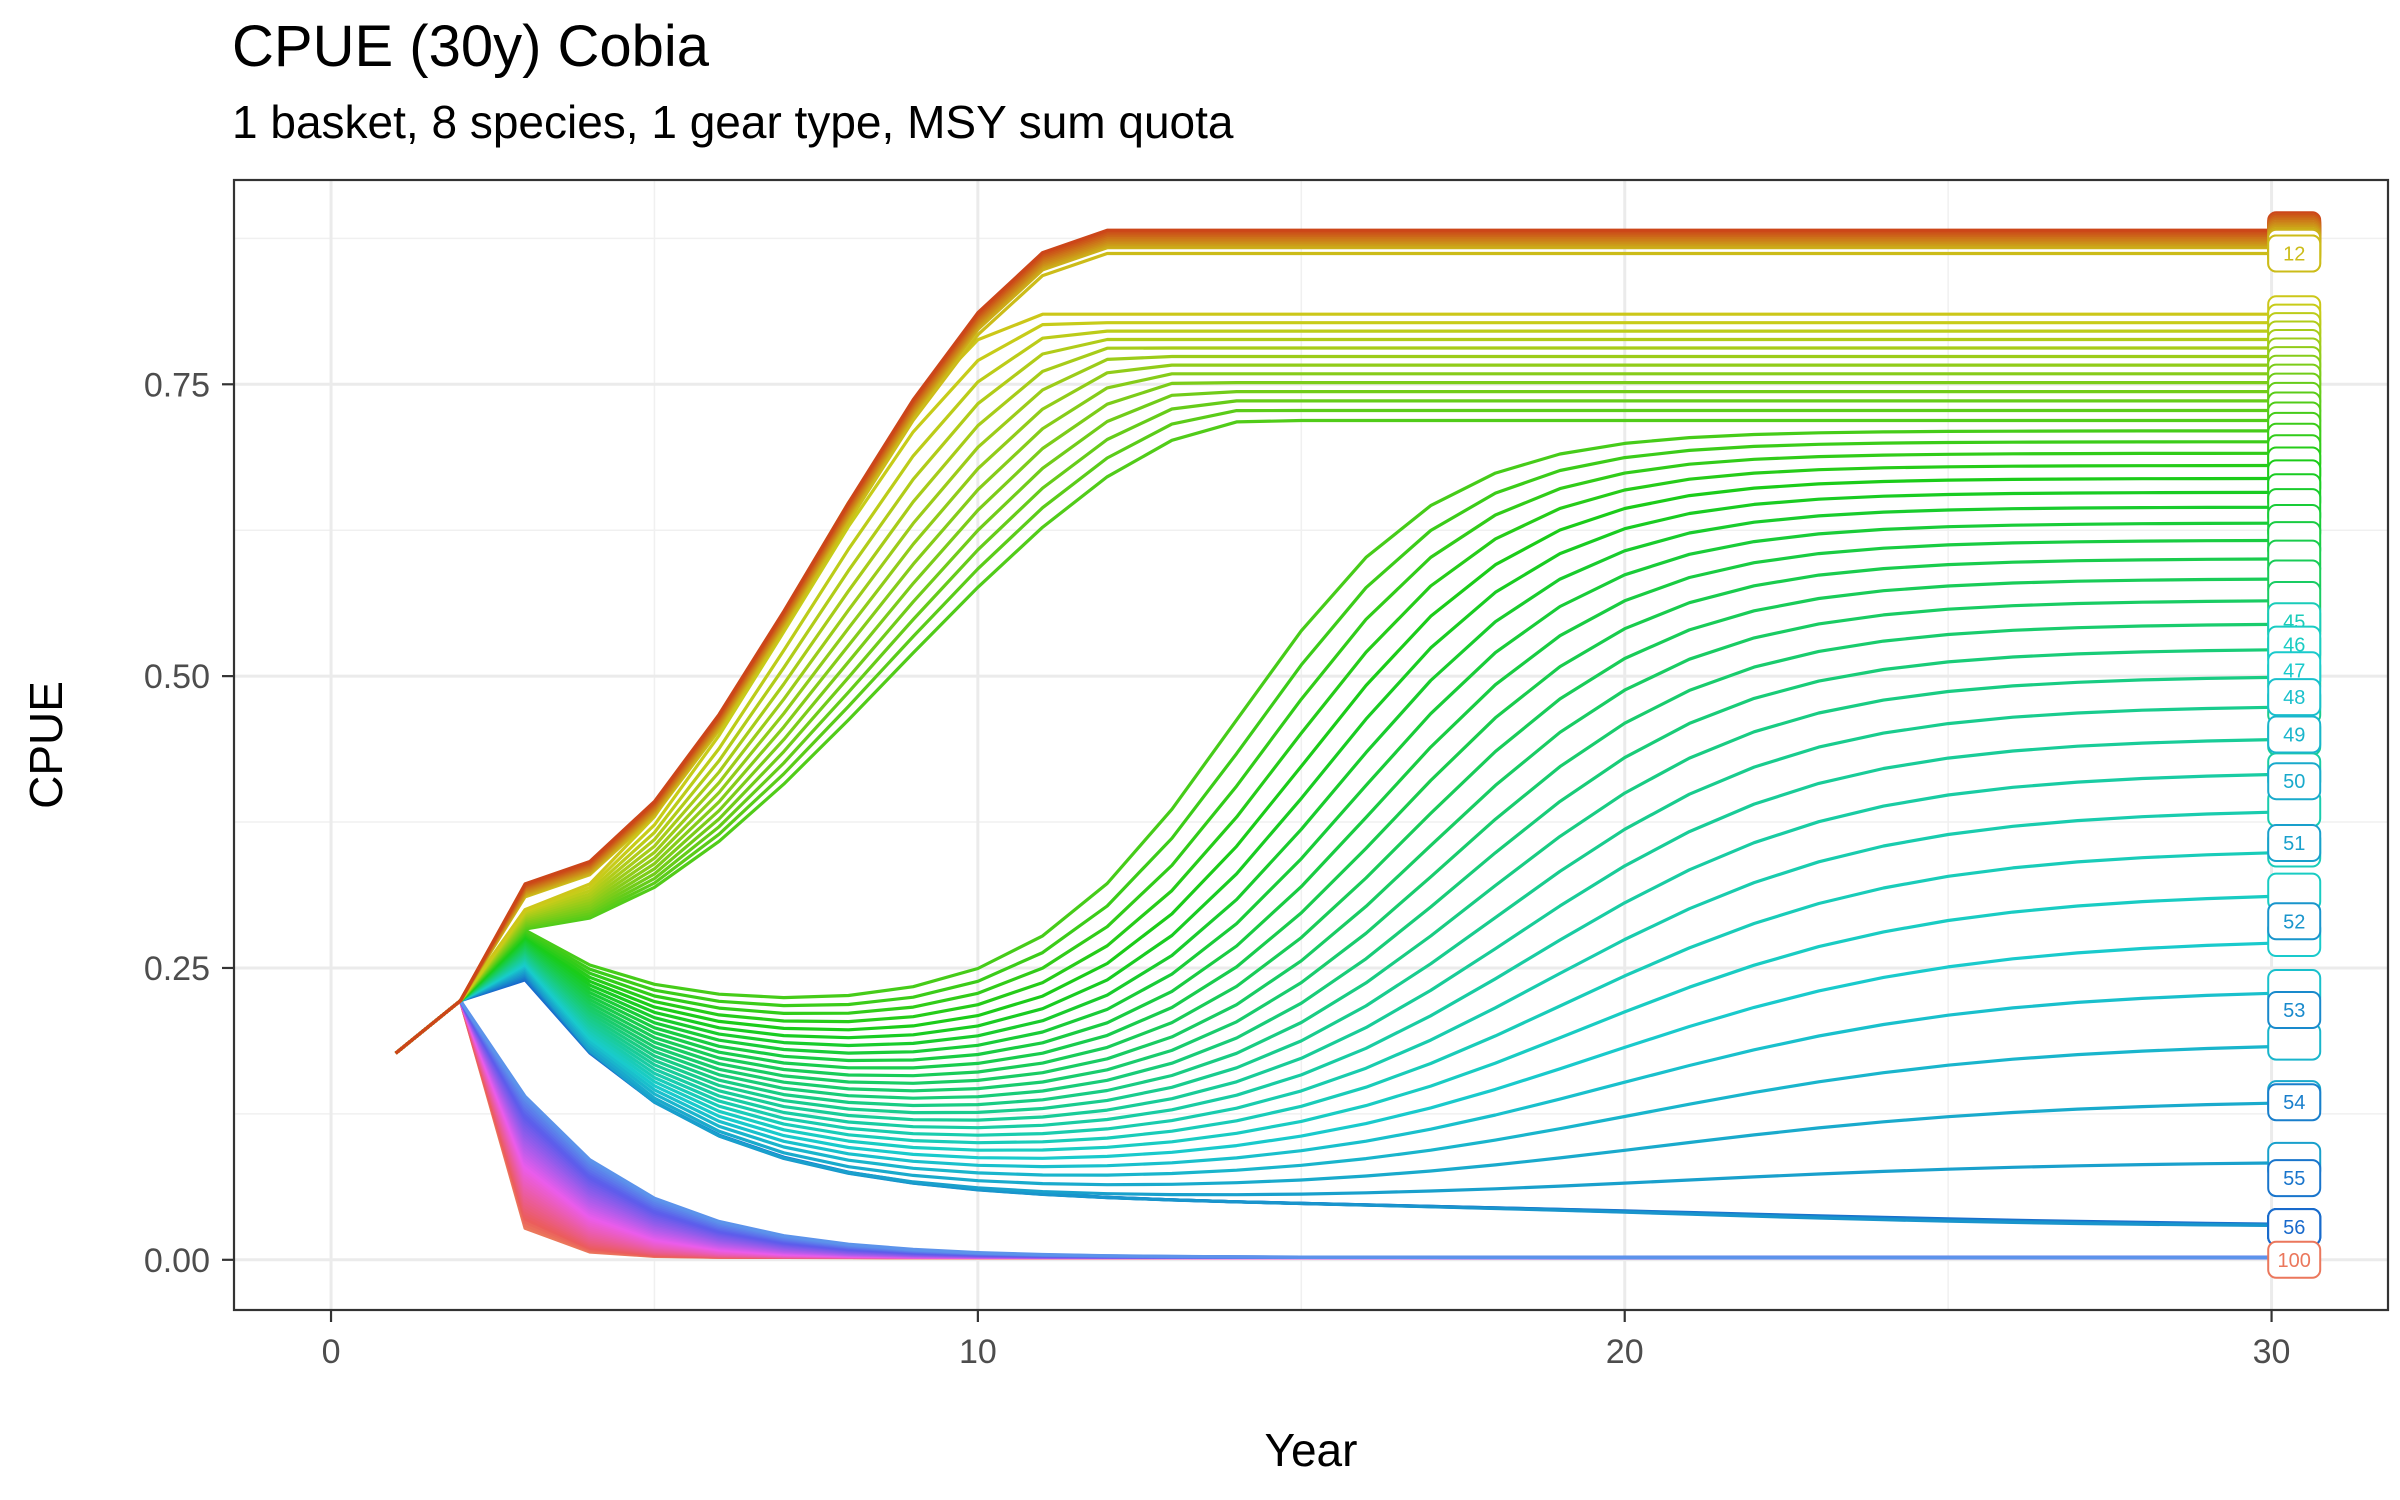 The image size is (2400, 1500). What do you see at coordinates (189, 823) in the screenshot?
I see `y-axis-ticks: 0.00 0.25 0.50 0.75` at bounding box center [189, 823].